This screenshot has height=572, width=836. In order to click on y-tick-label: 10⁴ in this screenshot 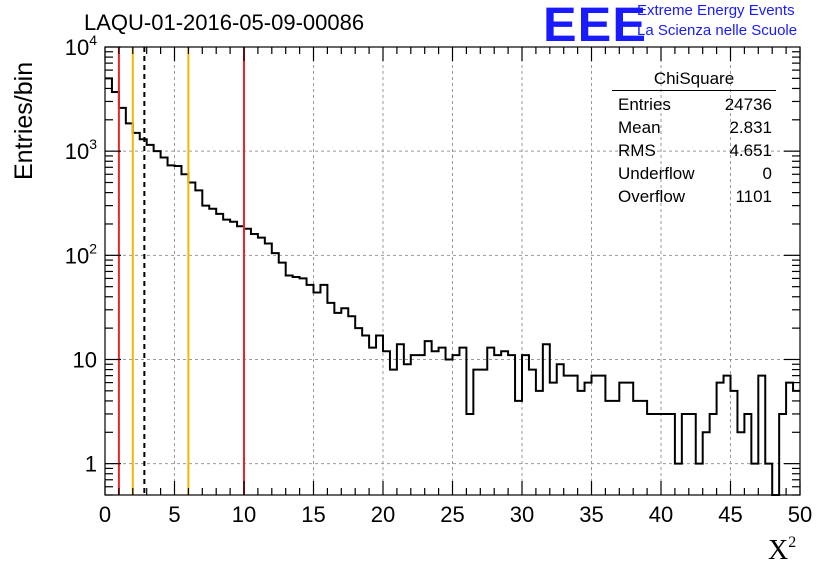, I will do `click(81, 46)`.